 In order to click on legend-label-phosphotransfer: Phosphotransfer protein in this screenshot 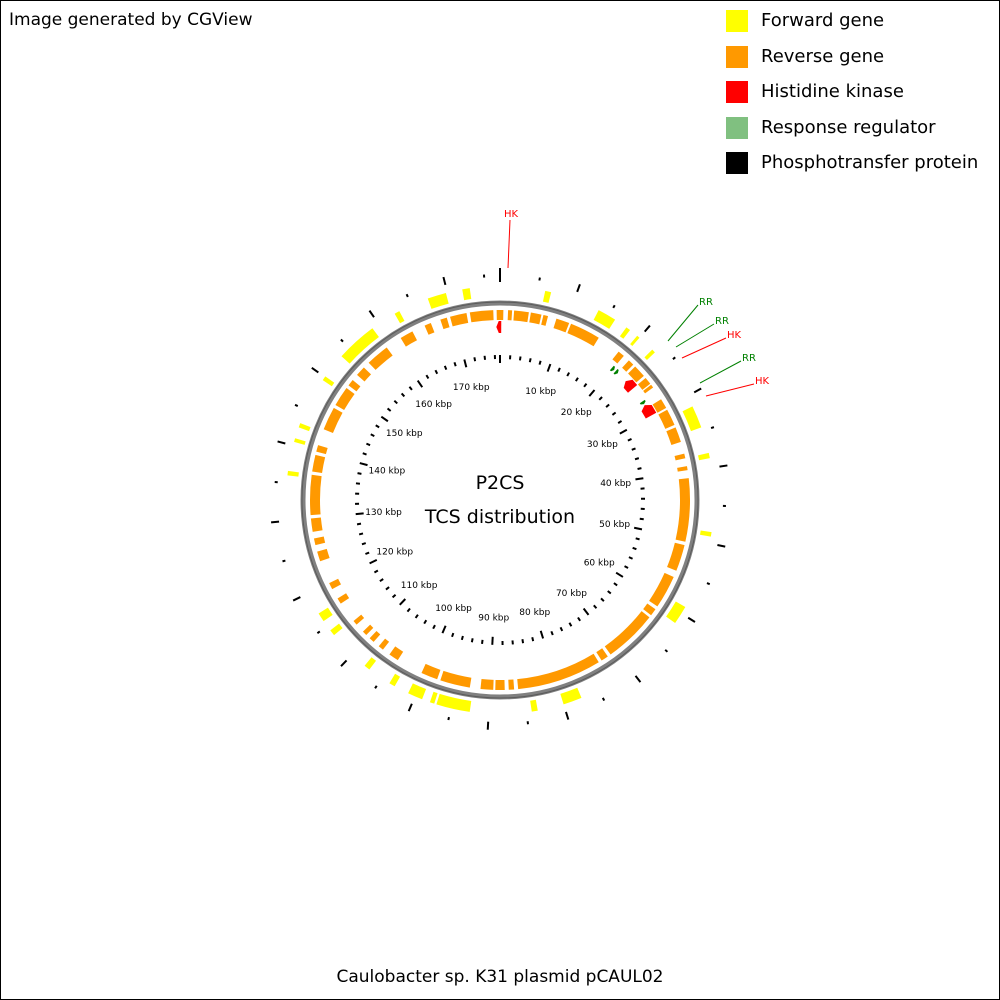, I will do `click(870, 162)`.